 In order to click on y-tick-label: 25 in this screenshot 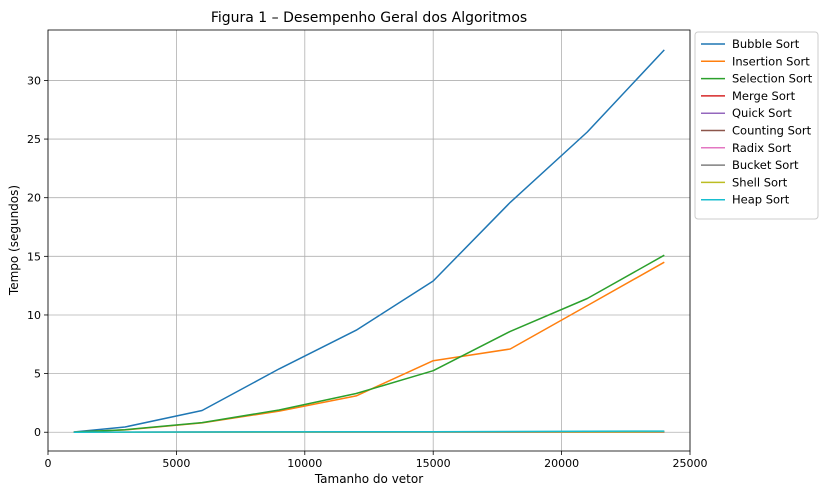, I will do `click(34, 139)`.